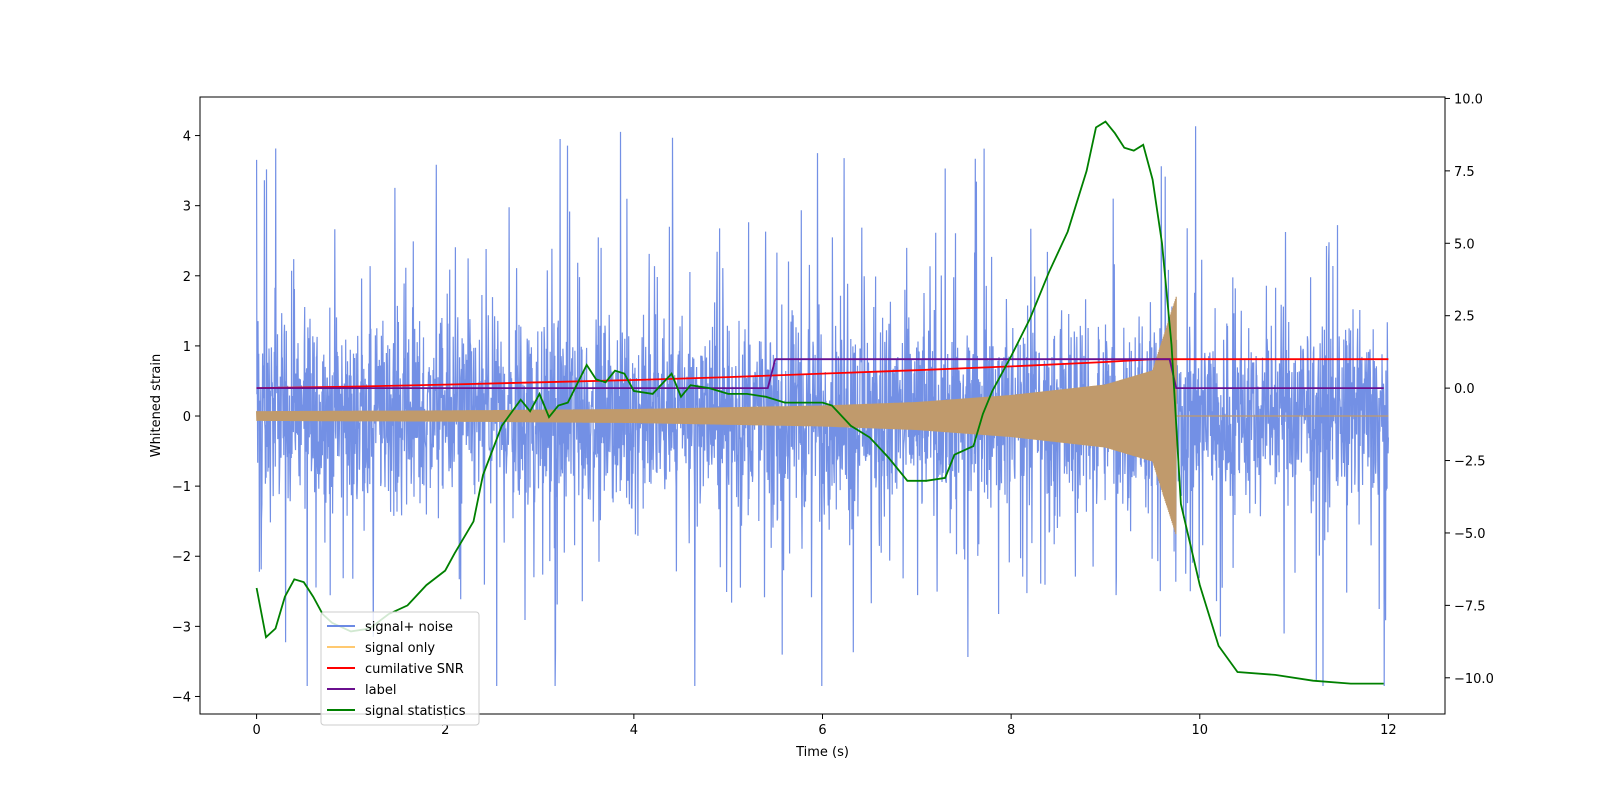 The width and height of the screenshot is (1600, 800). I want to click on y-axis-label: Whitened strain, so click(156, 405).